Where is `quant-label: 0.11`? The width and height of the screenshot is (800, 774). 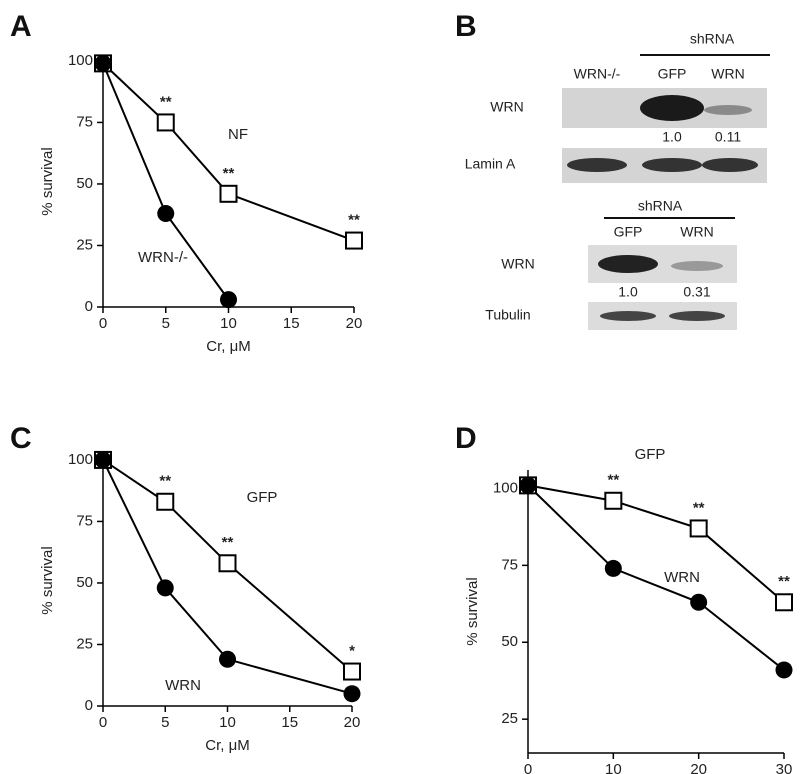 quant-label: 0.11 is located at coordinates (728, 137).